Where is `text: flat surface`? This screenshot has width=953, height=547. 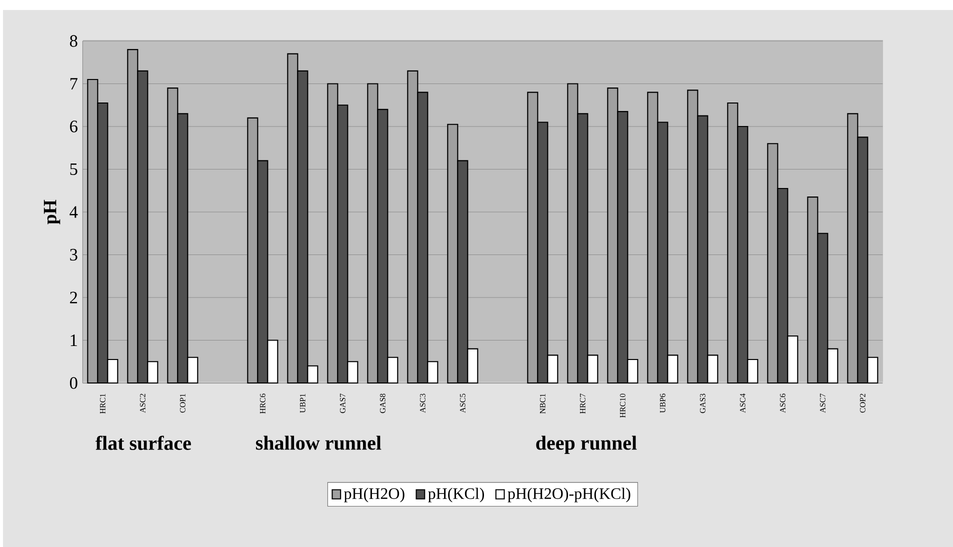 text: flat surface is located at coordinates (143, 443).